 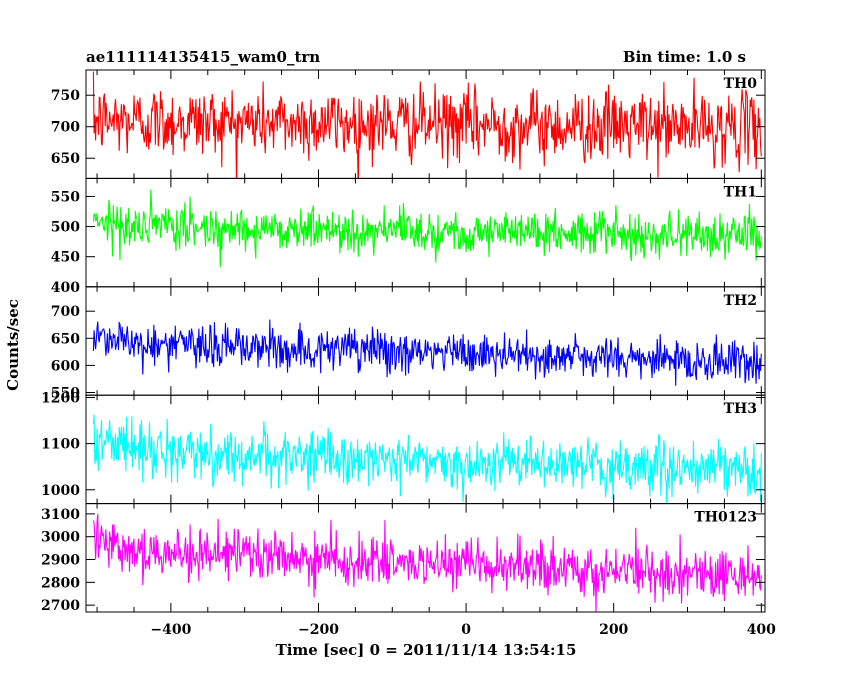 What do you see at coordinates (60, 561) in the screenshot?
I see `y-tick-label-th0123: 2900` at bounding box center [60, 561].